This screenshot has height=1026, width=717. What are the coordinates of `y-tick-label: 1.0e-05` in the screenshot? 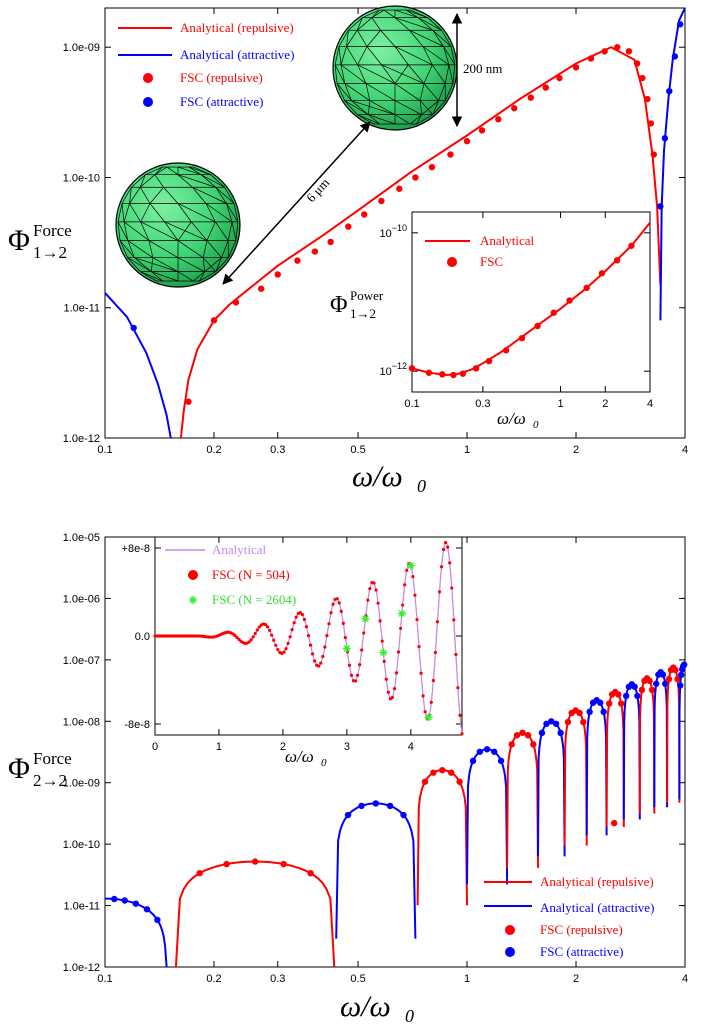 It's located at (81, 538).